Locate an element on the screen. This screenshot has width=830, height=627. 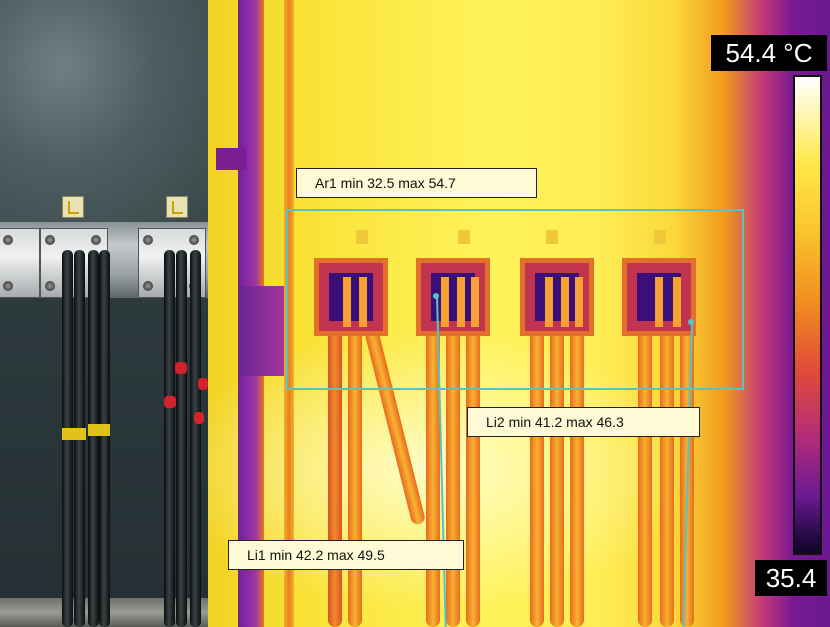
line-li1-endpoint is located at coordinates (436, 296).